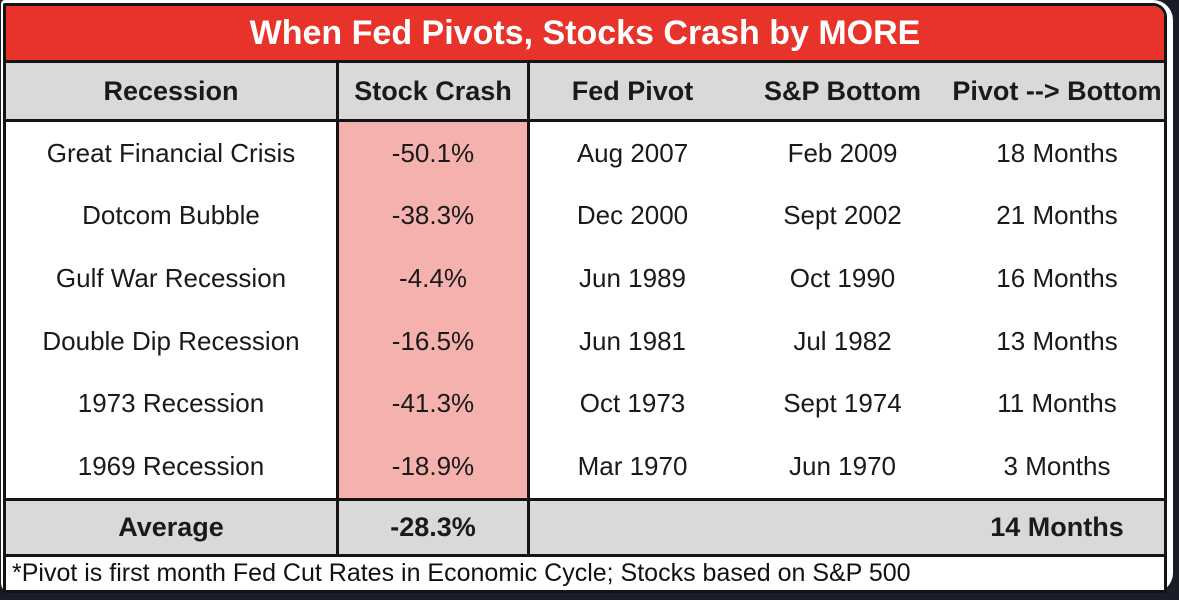 The height and width of the screenshot is (600, 1179). What do you see at coordinates (842, 340) in the screenshot?
I see `cell-sp-bottom: Jul 1982` at bounding box center [842, 340].